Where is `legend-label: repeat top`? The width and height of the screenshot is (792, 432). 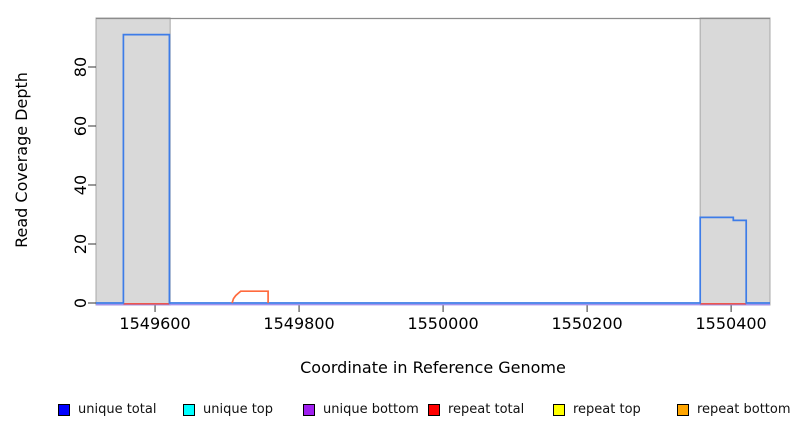
legend-label: repeat top is located at coordinates (607, 409).